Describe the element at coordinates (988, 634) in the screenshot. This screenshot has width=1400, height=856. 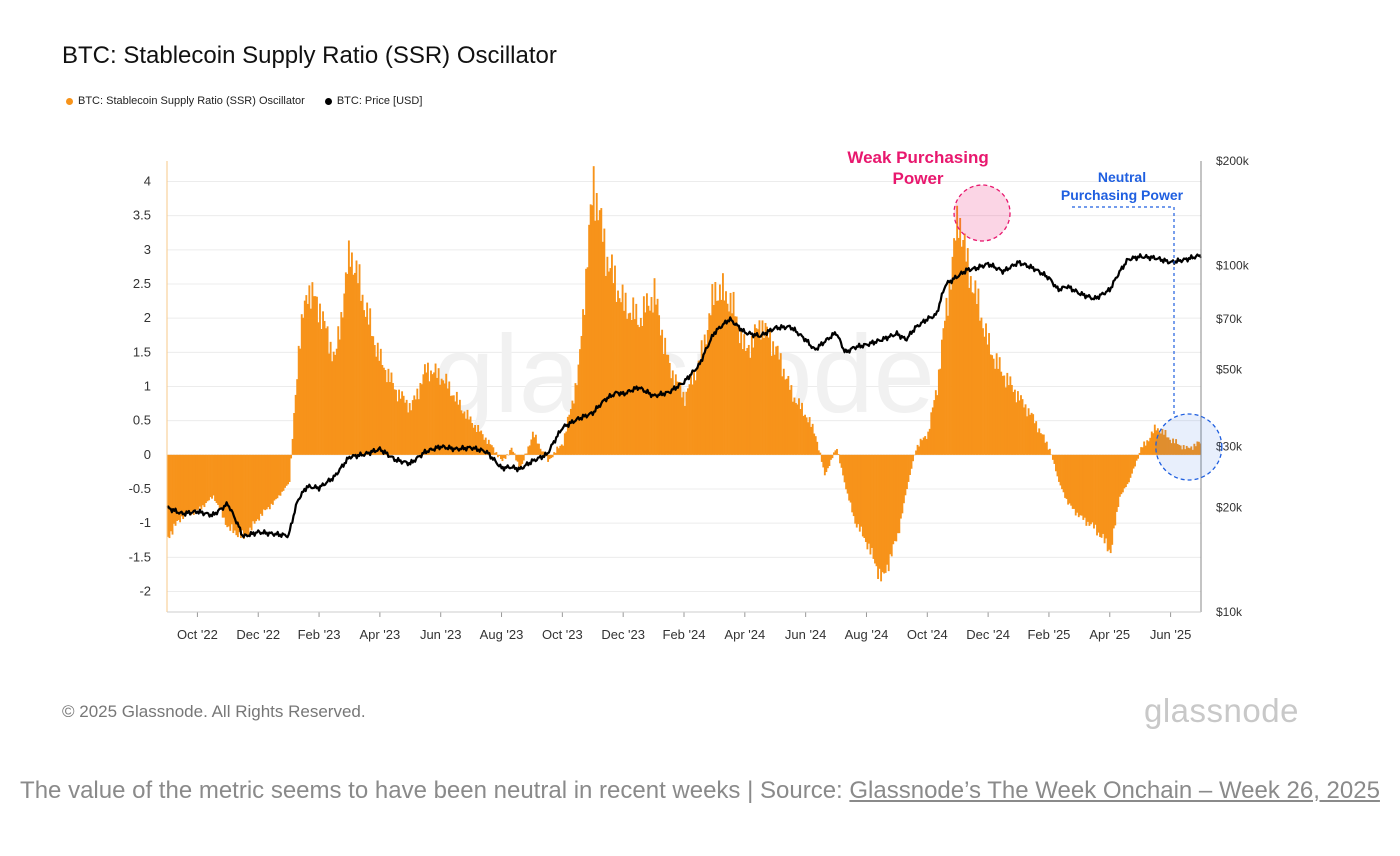
I see `x-tick-label: Dec '24` at that location.